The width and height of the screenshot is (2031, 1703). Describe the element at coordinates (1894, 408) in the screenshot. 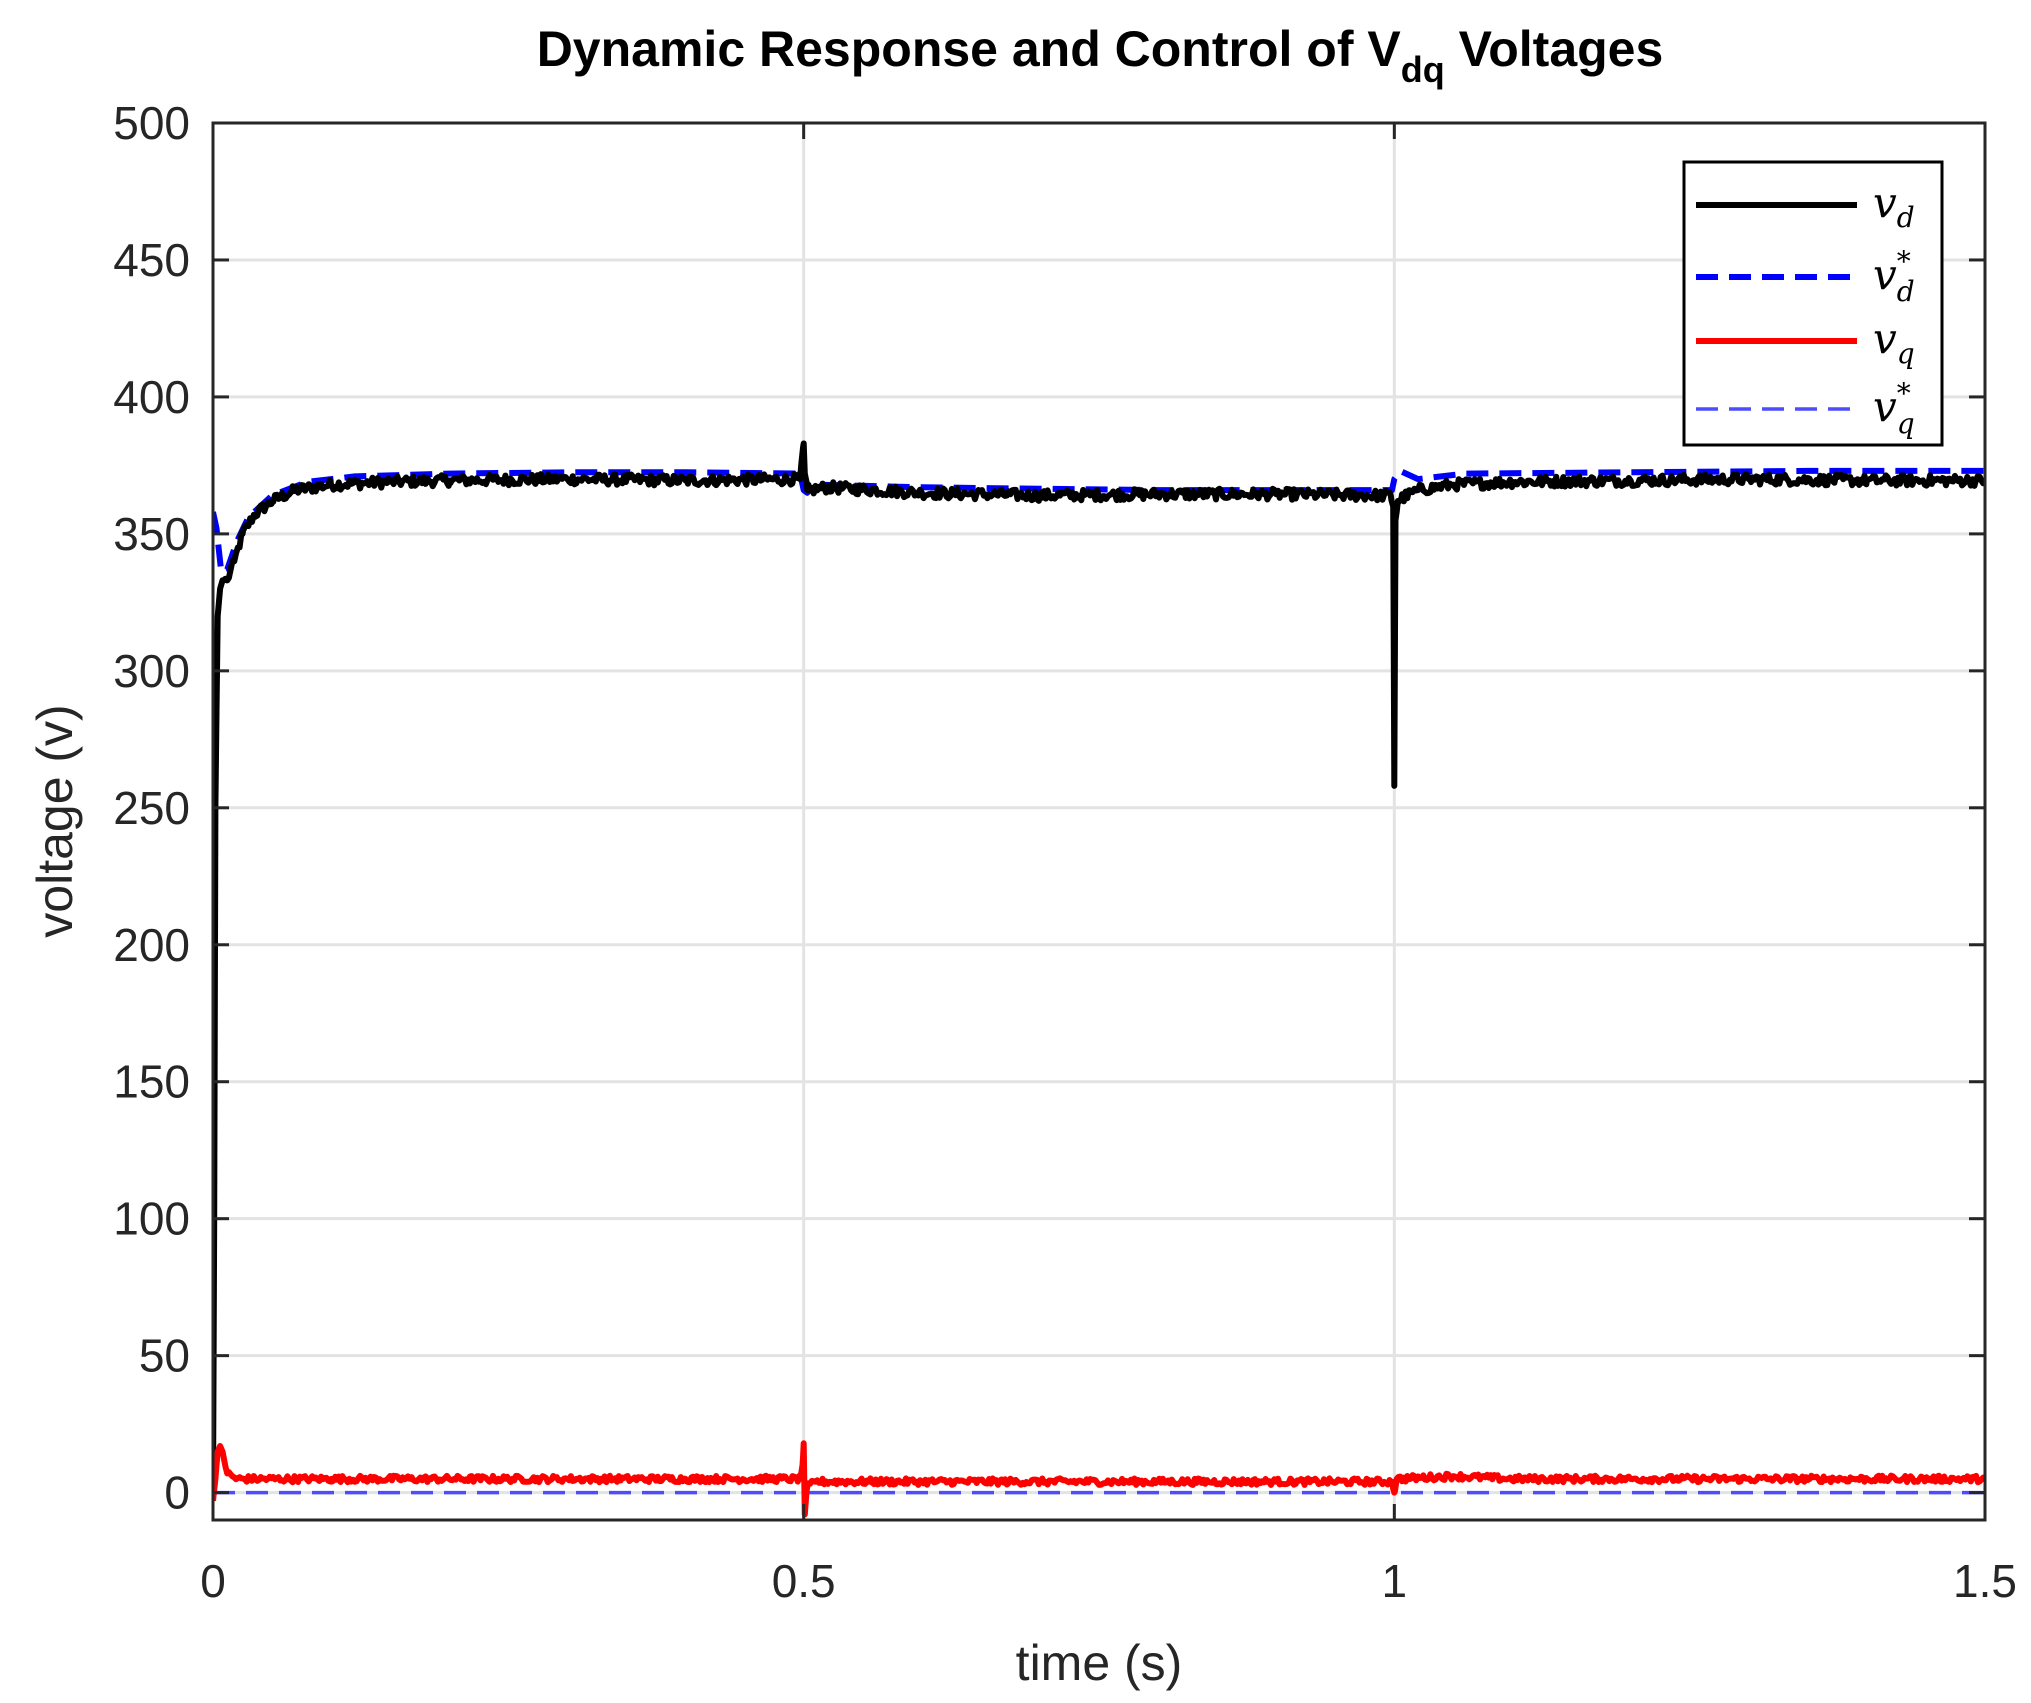

I see `legend-label-vq_ref: v* q` at that location.